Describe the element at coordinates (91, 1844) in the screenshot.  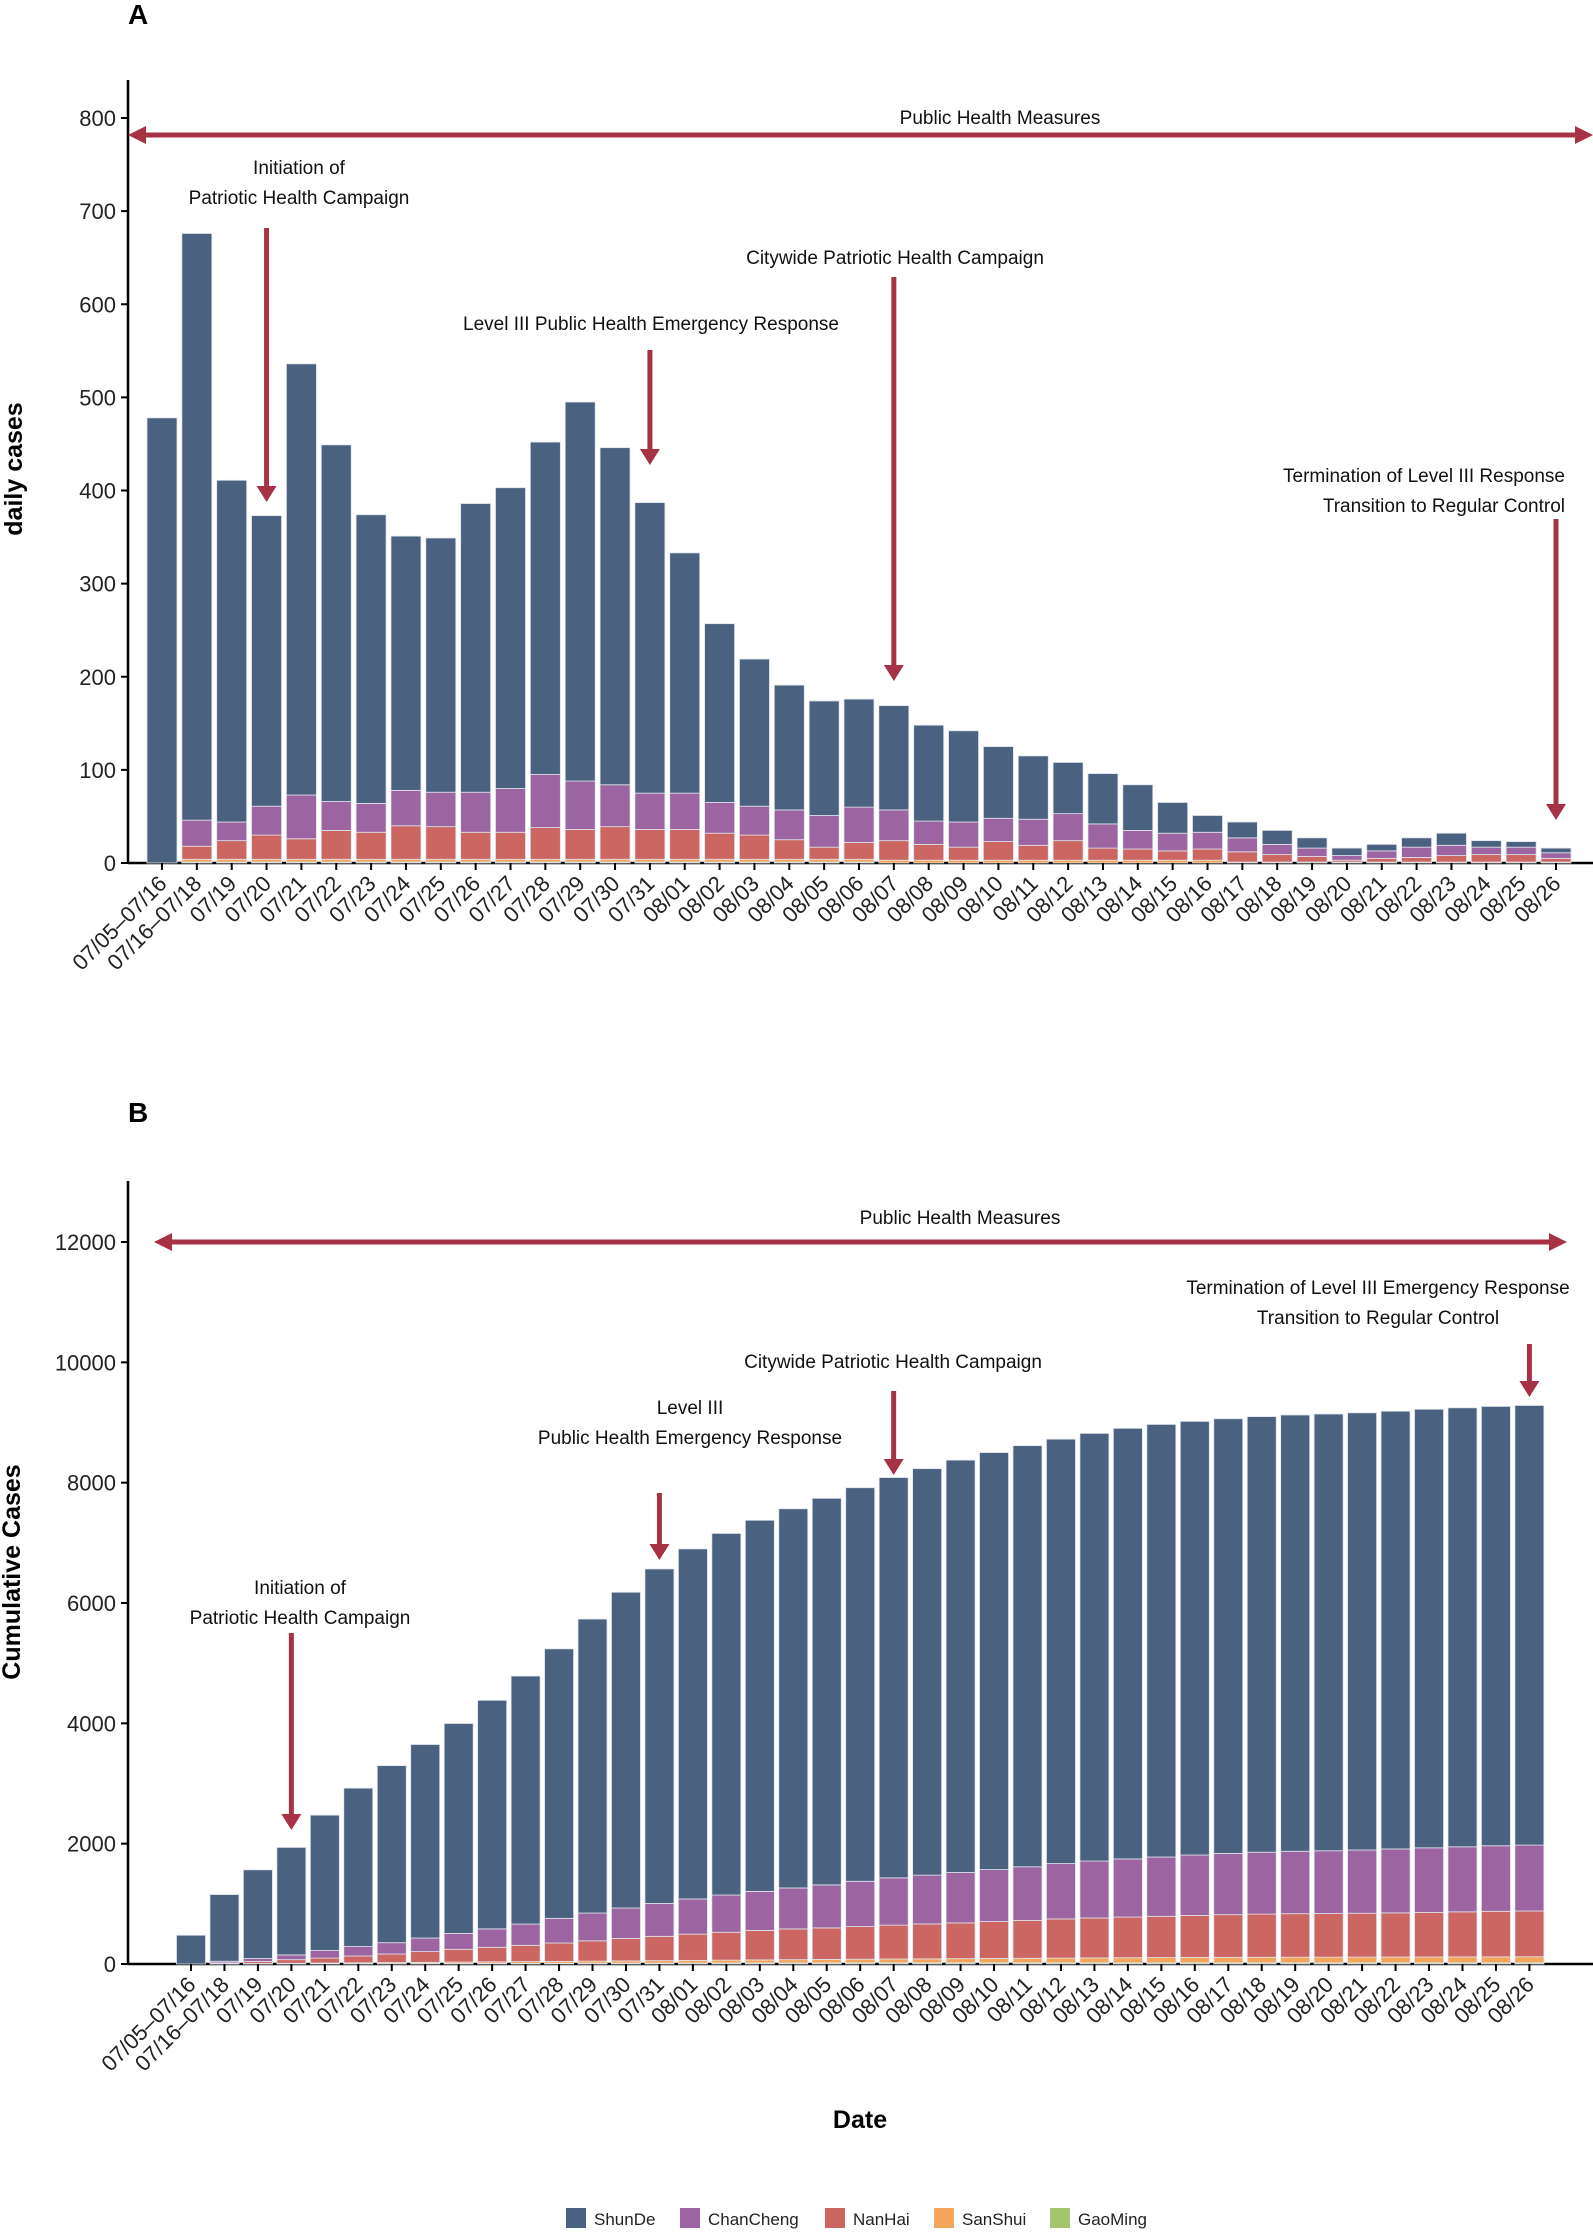
I see `y-tick-label: 2000` at that location.